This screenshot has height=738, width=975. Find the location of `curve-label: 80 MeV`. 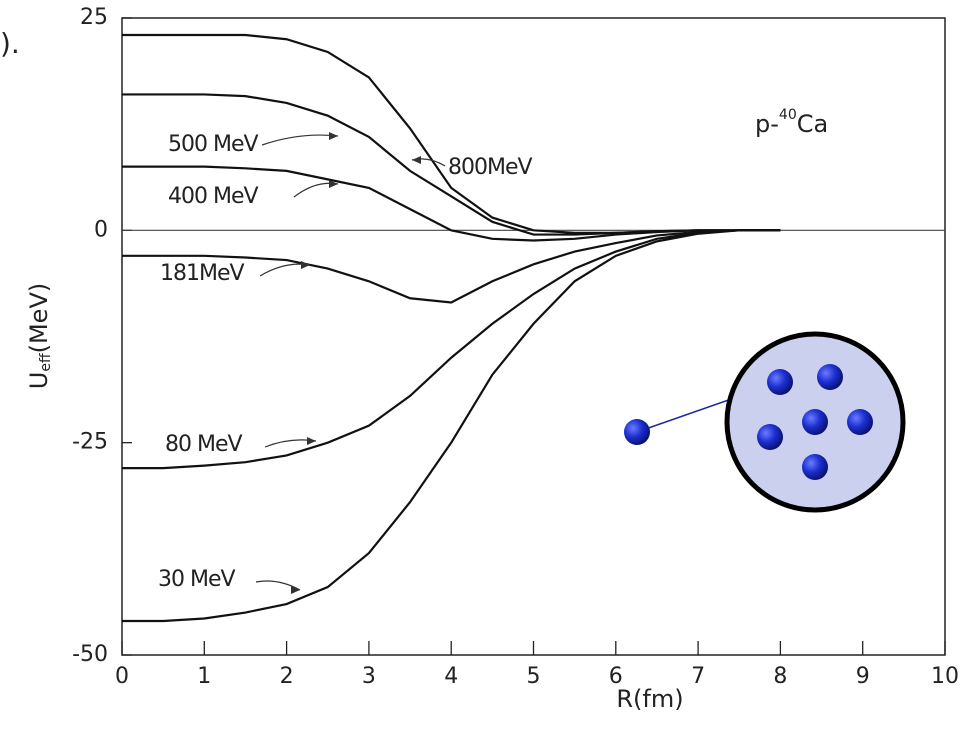

curve-label: 80 MeV is located at coordinates (204, 444).